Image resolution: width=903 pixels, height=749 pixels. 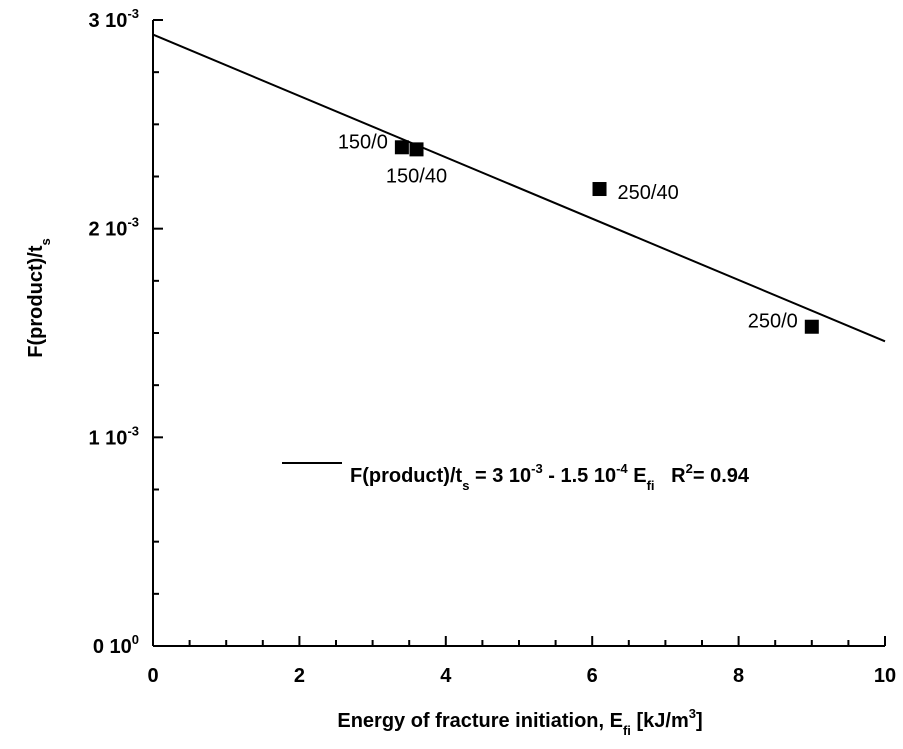 What do you see at coordinates (446, 676) in the screenshot?
I see `x-tick-label: 4` at bounding box center [446, 676].